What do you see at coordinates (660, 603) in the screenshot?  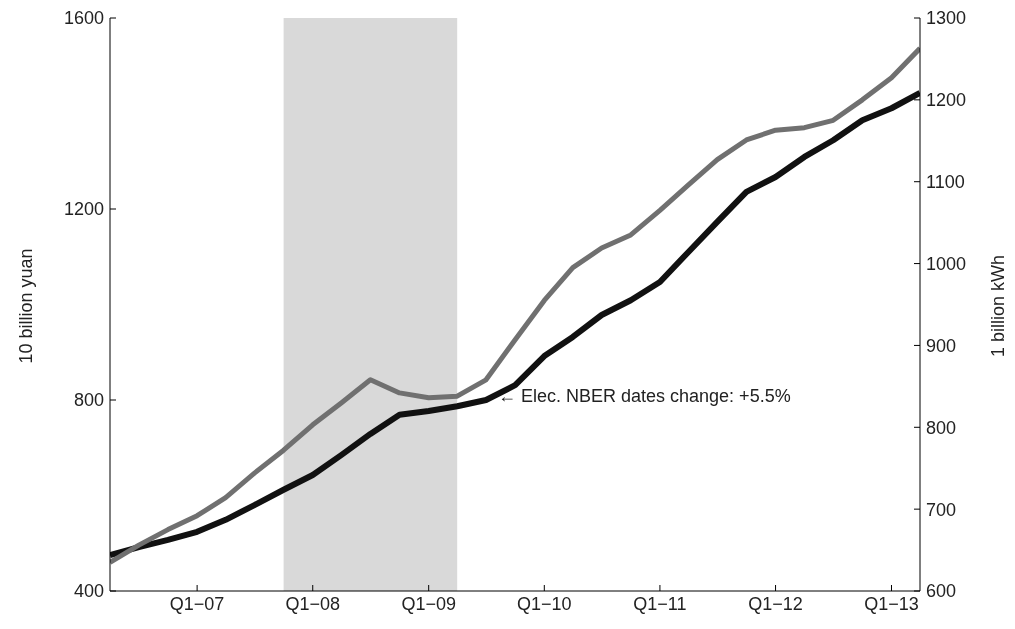 I see `x-tick-label: Q1−11` at bounding box center [660, 603].